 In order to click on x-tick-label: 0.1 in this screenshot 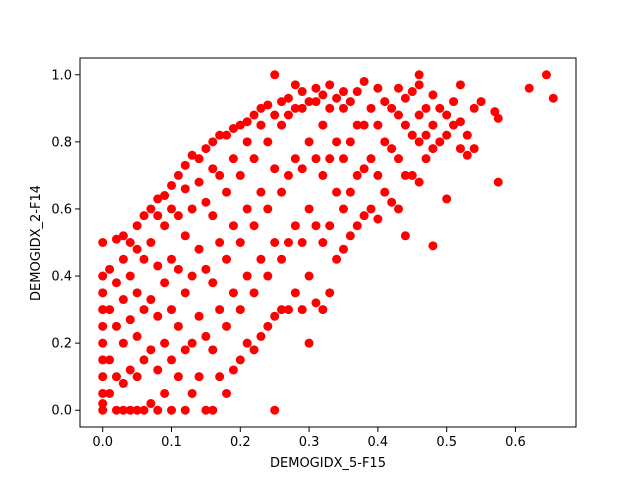, I will do `click(171, 442)`.